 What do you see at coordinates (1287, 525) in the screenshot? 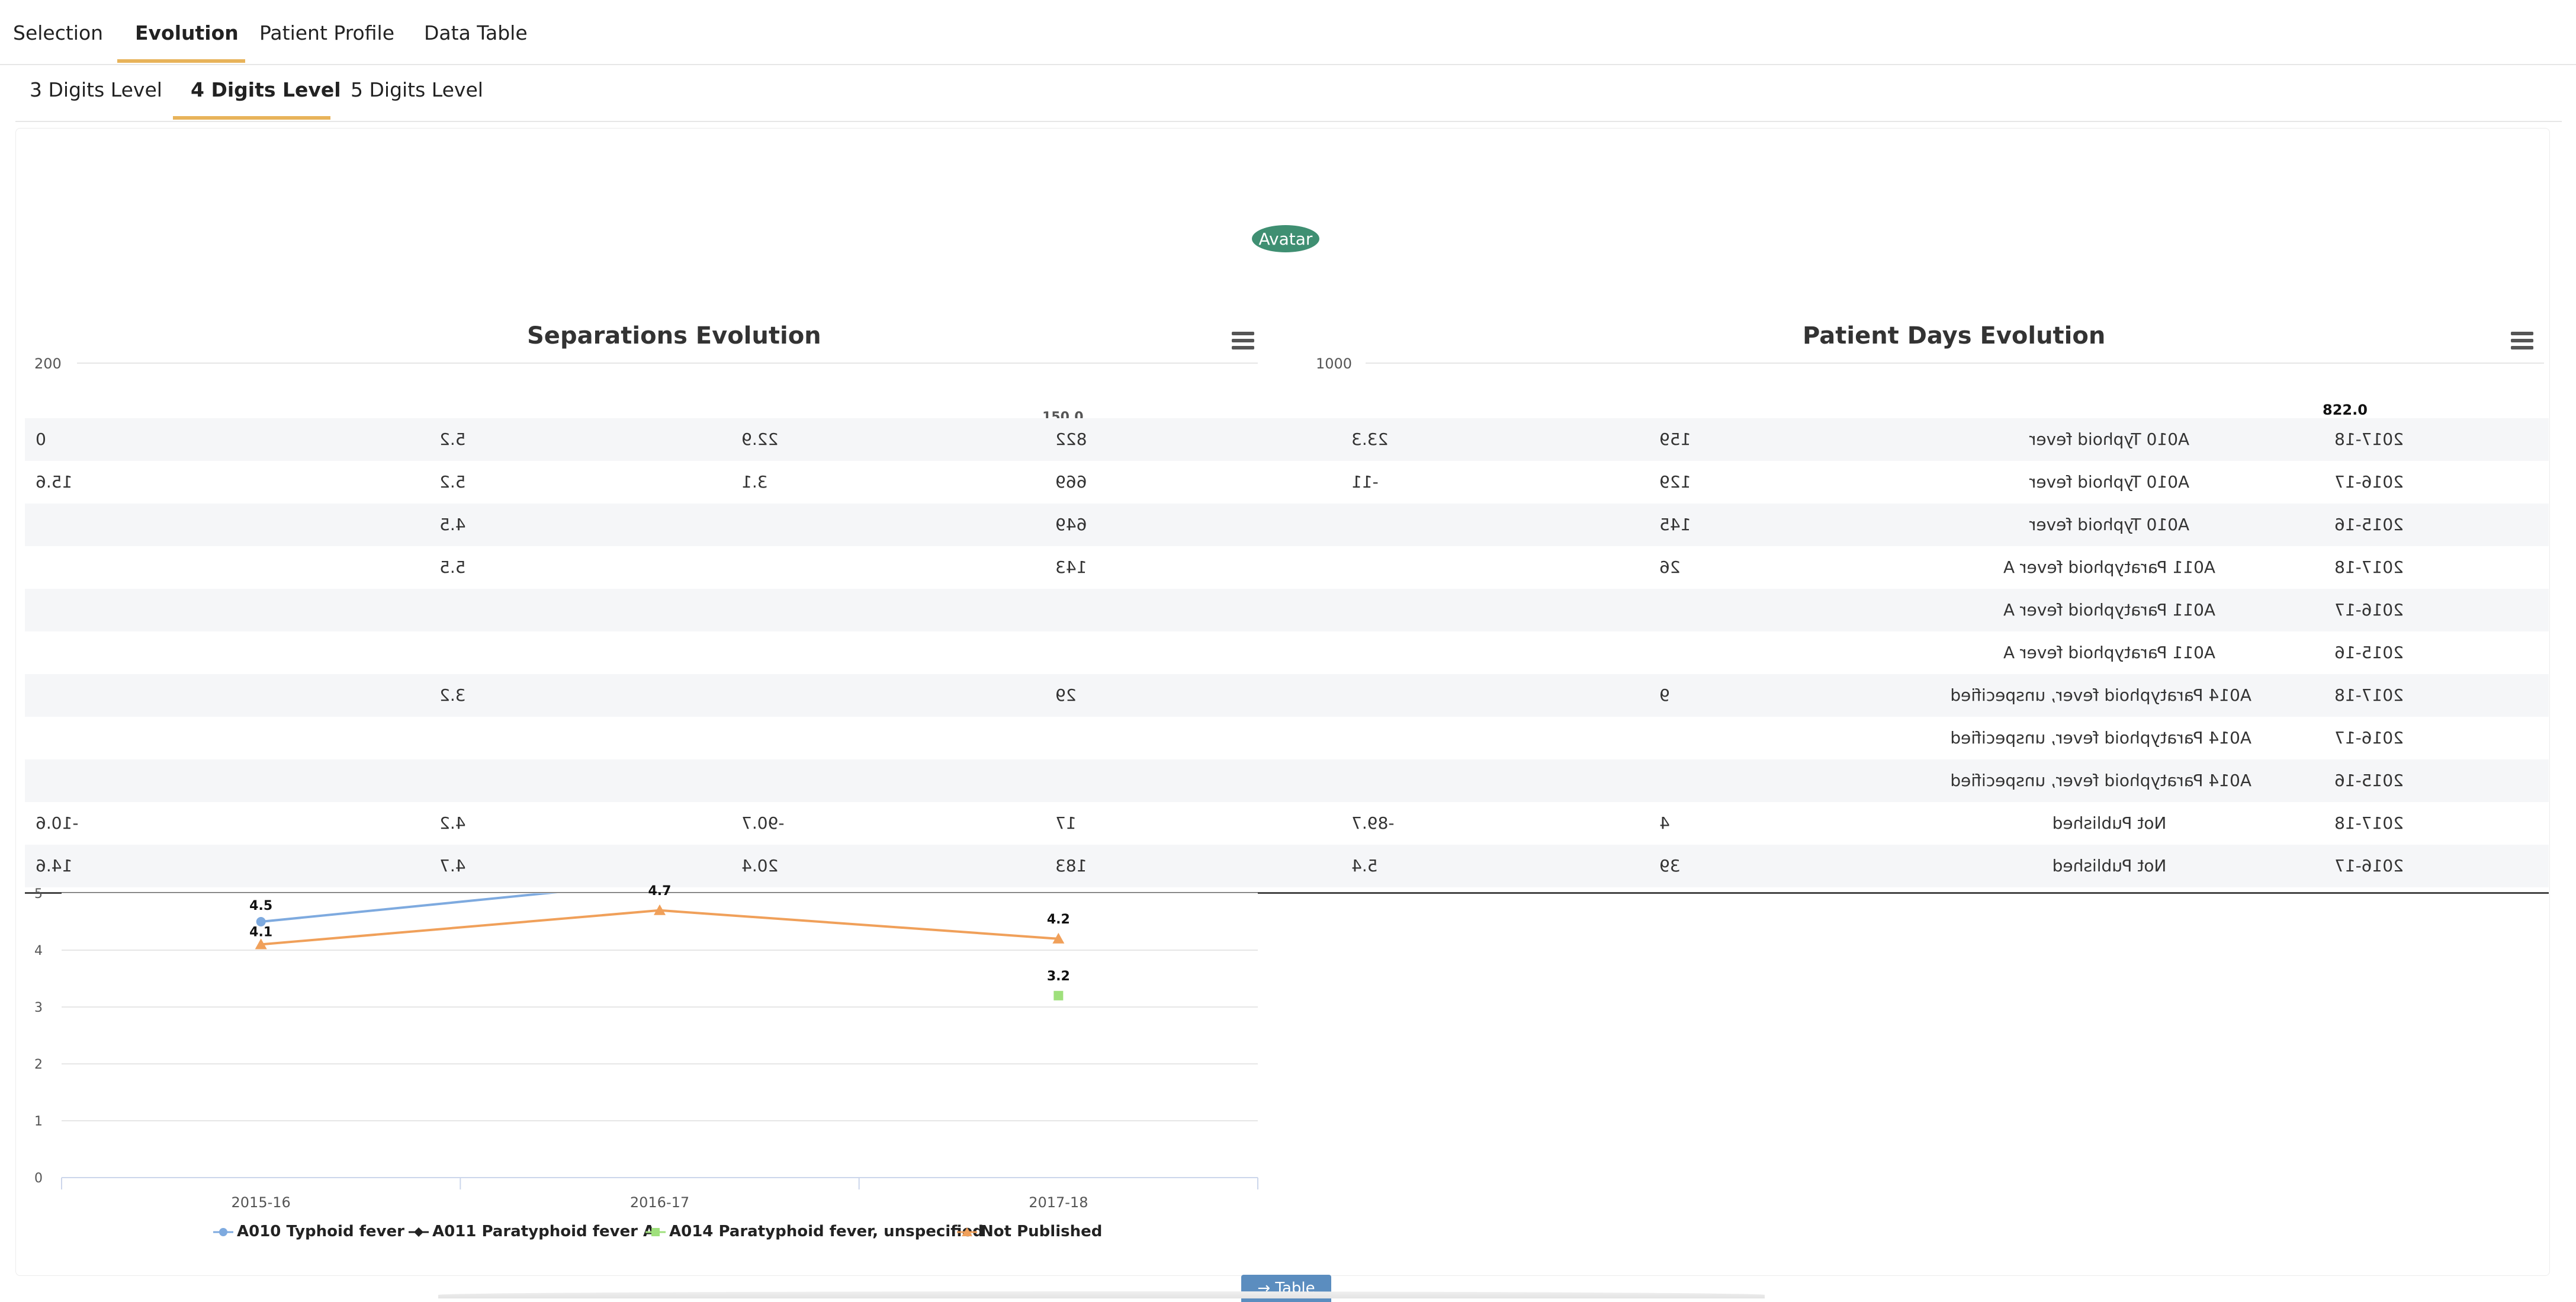
I see `table-row: 4.5 649 145 A010 Typhoid fever 2015-16` at bounding box center [1287, 525].